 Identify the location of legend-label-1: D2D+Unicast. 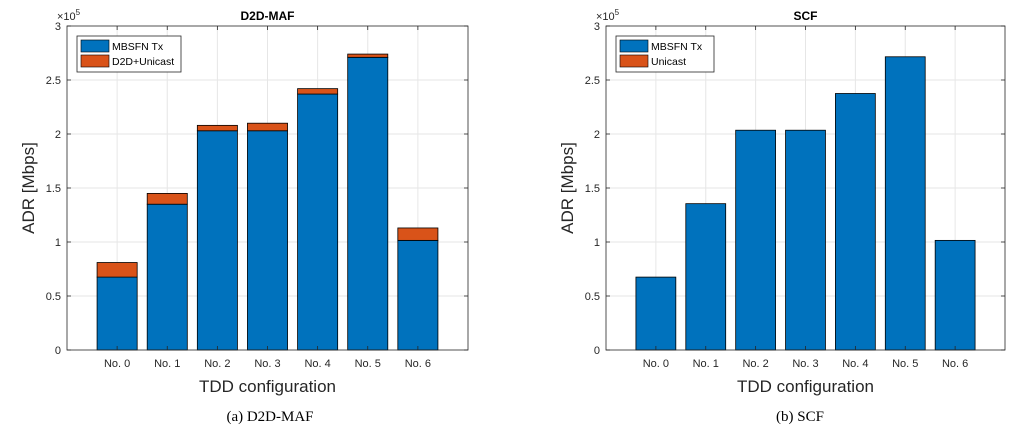
(143, 62).